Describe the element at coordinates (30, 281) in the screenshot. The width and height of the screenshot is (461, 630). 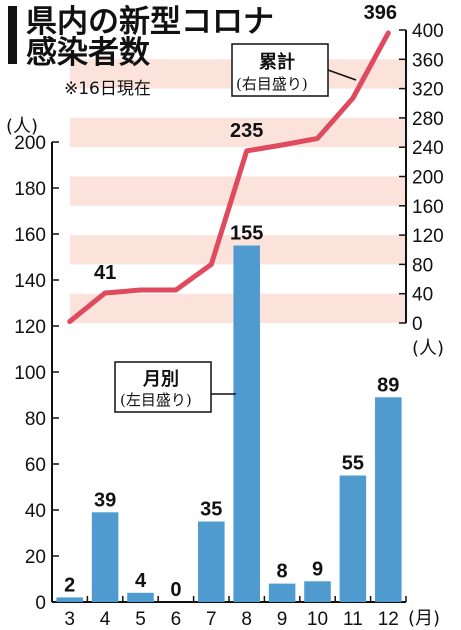
I see `left-tick-label: 140` at that location.